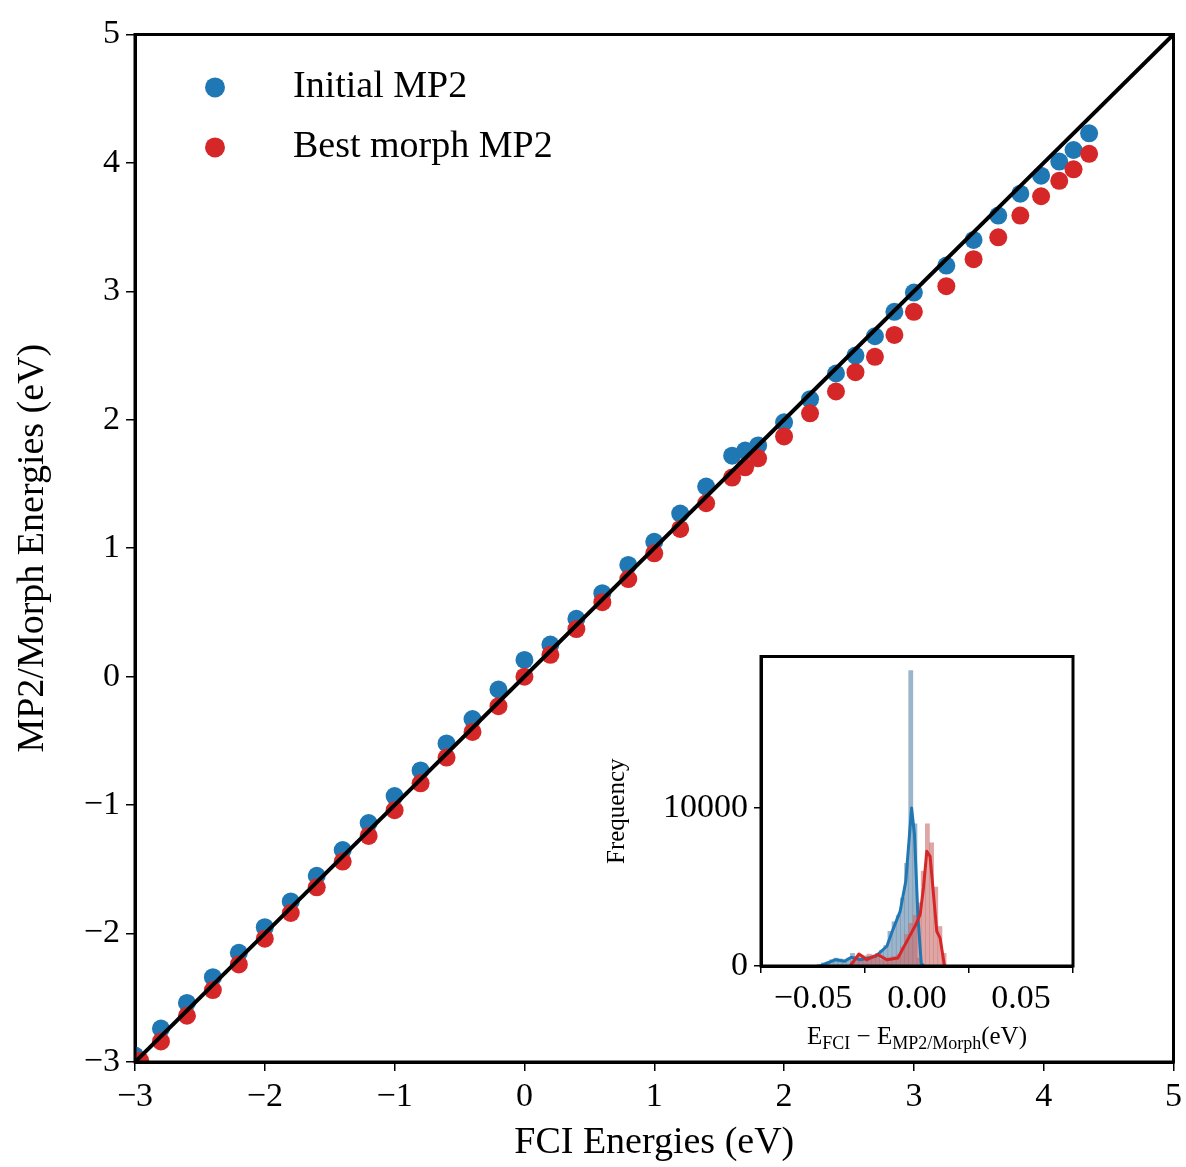  I want to click on y-tick-label: −1, so click(101, 803).